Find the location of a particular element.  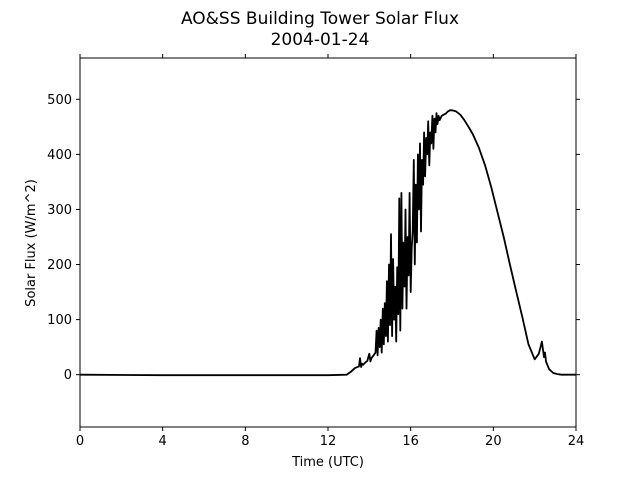

y-tick-label: 100 is located at coordinates (59, 320).